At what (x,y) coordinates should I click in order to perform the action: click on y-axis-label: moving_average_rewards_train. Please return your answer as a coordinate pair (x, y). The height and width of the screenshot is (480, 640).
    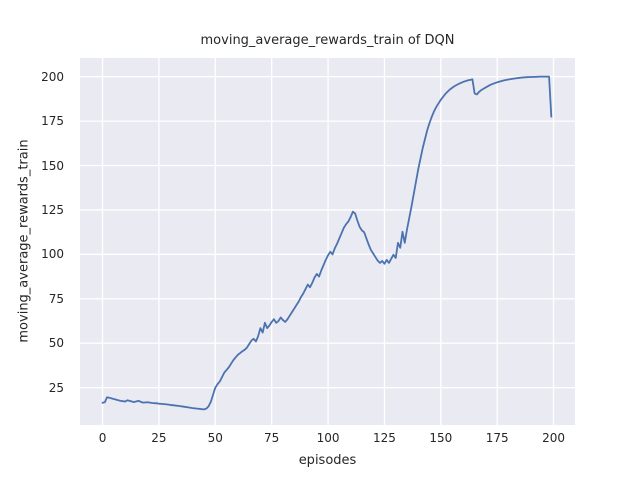
    Looking at the image, I should click on (24, 241).